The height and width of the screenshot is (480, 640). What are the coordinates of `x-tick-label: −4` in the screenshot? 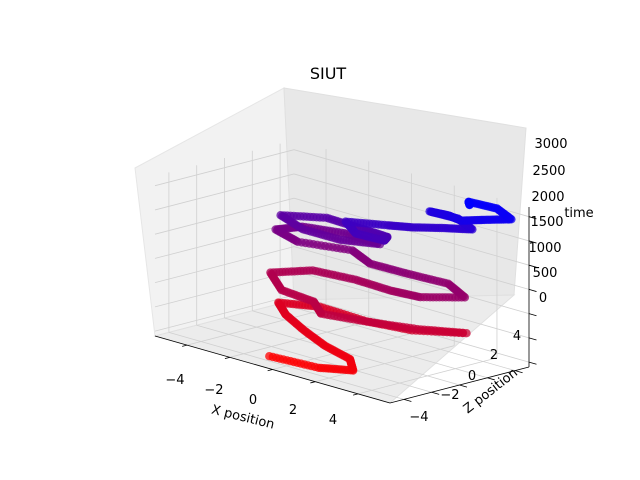 It's located at (174, 380).